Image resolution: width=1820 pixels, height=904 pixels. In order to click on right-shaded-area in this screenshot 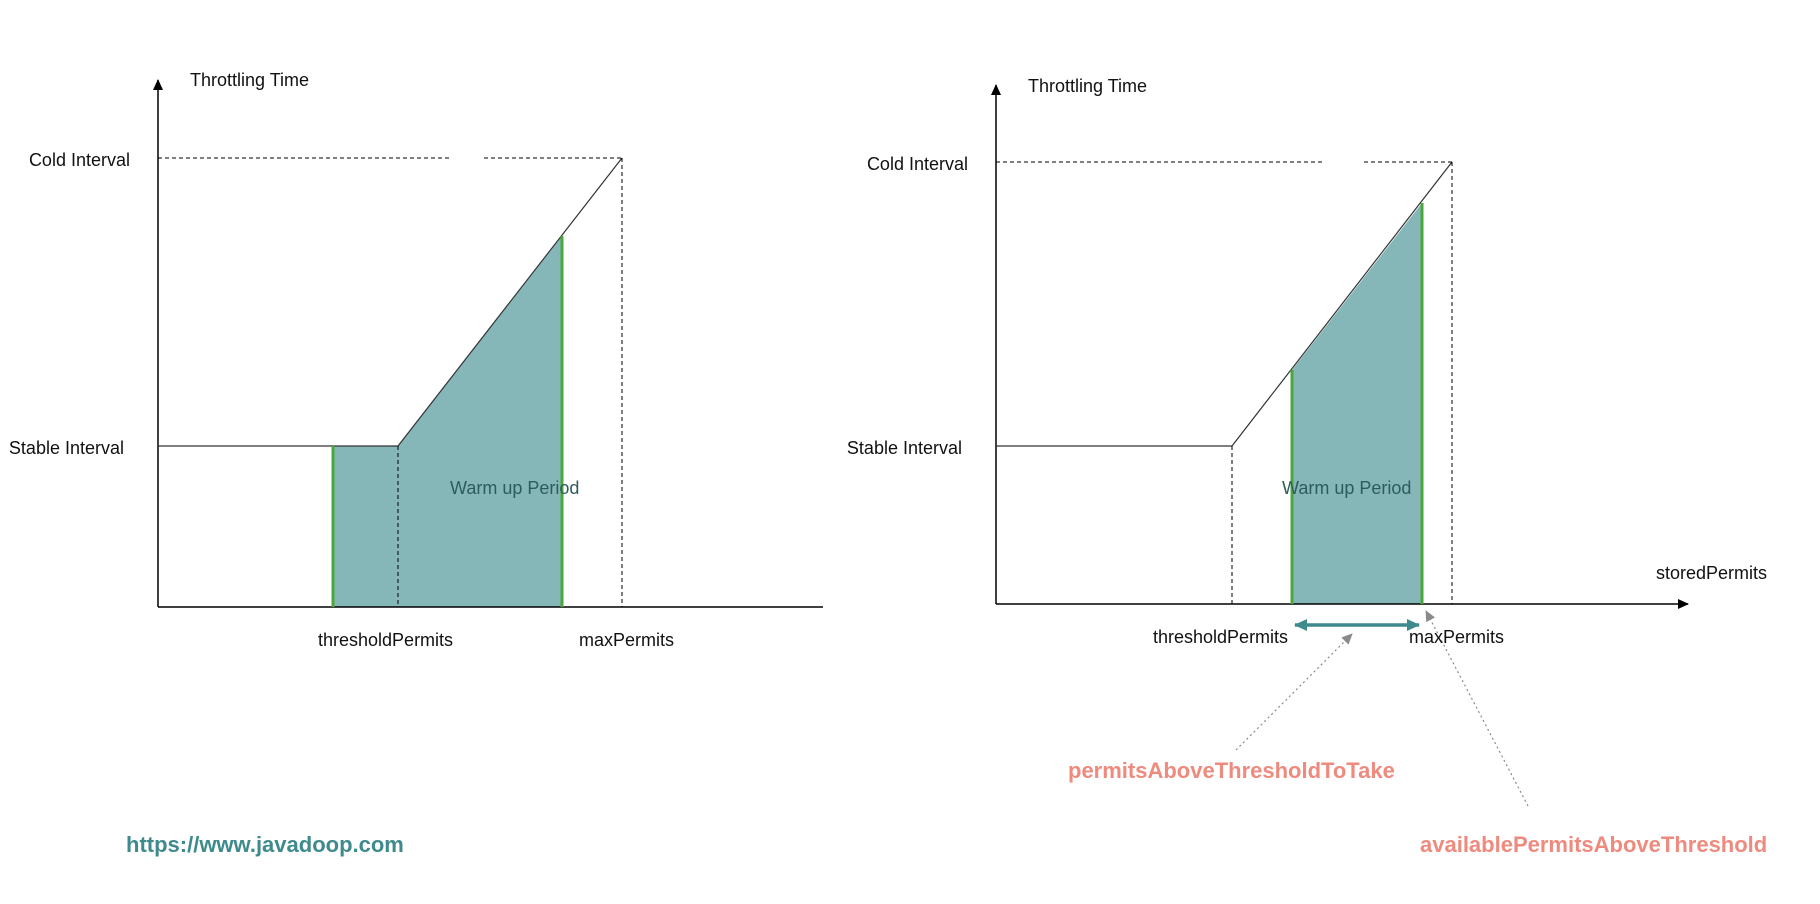, I will do `click(1357, 403)`.